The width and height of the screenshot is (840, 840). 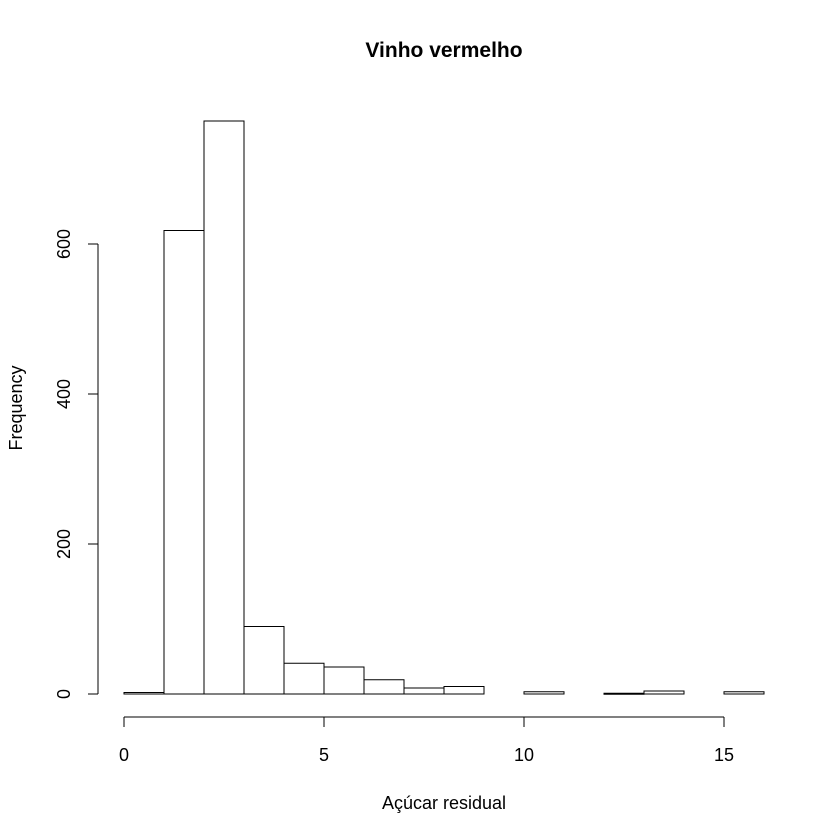 What do you see at coordinates (64, 394) in the screenshot?
I see `y-tick-label: 400` at bounding box center [64, 394].